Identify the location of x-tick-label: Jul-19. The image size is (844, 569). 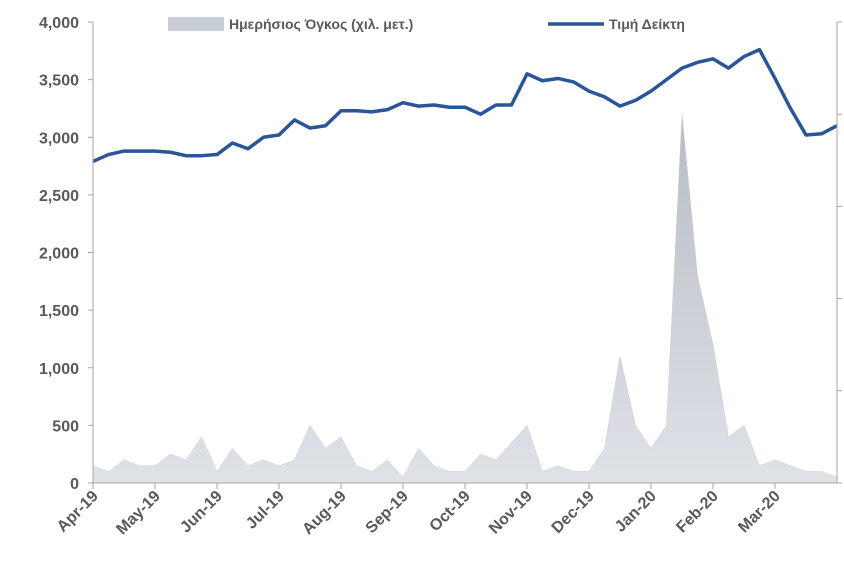
(265, 510).